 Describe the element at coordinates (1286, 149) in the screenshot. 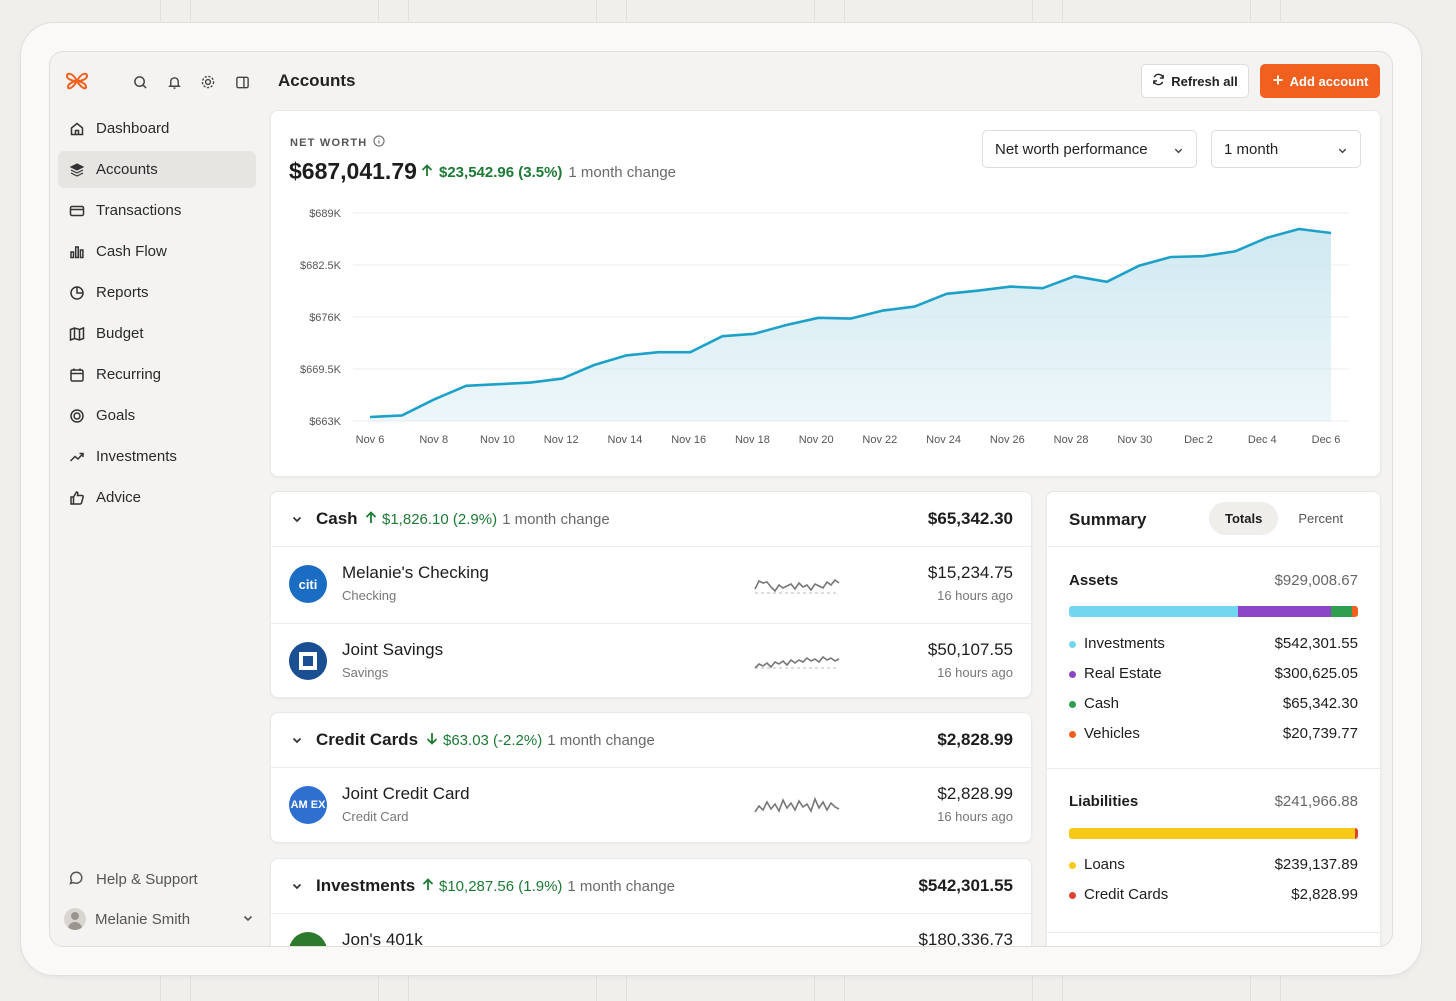

I see `period-select: 1 month` at that location.